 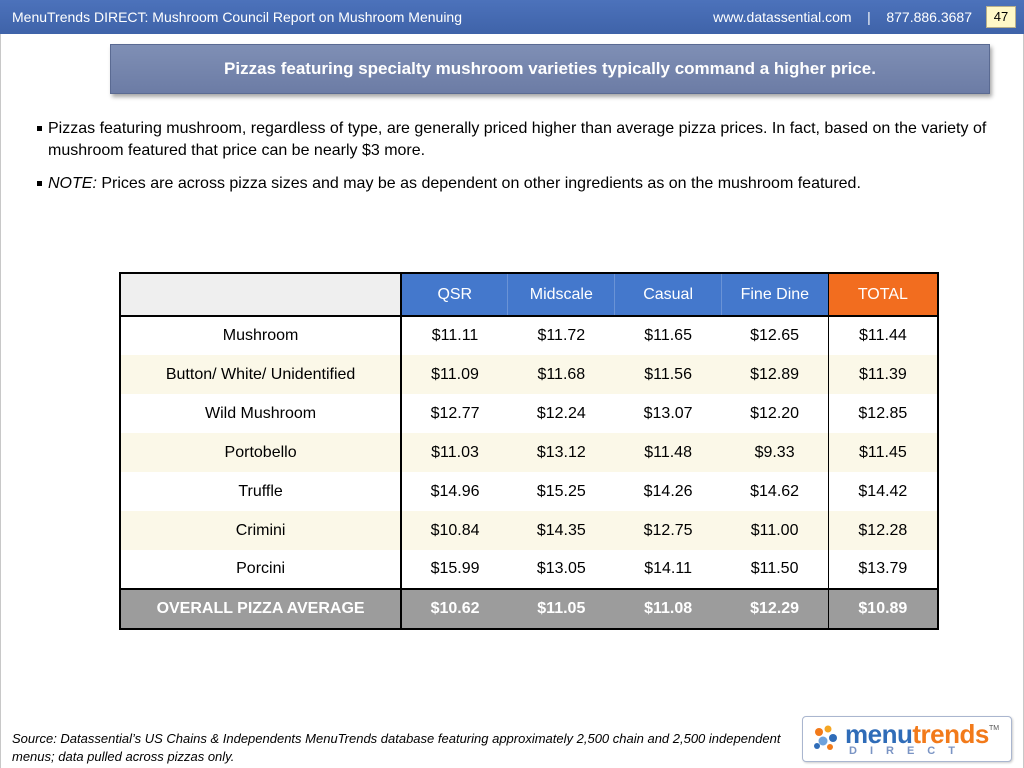 I want to click on table-cell: $15.25, so click(x=561, y=491).